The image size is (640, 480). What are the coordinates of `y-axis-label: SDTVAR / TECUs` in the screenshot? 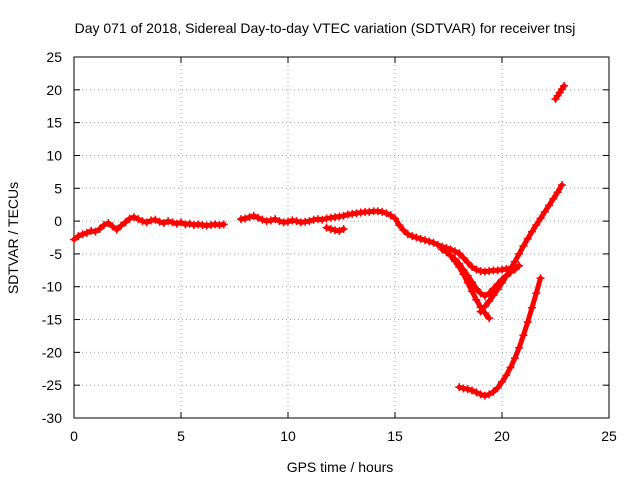 It's located at (13, 238).